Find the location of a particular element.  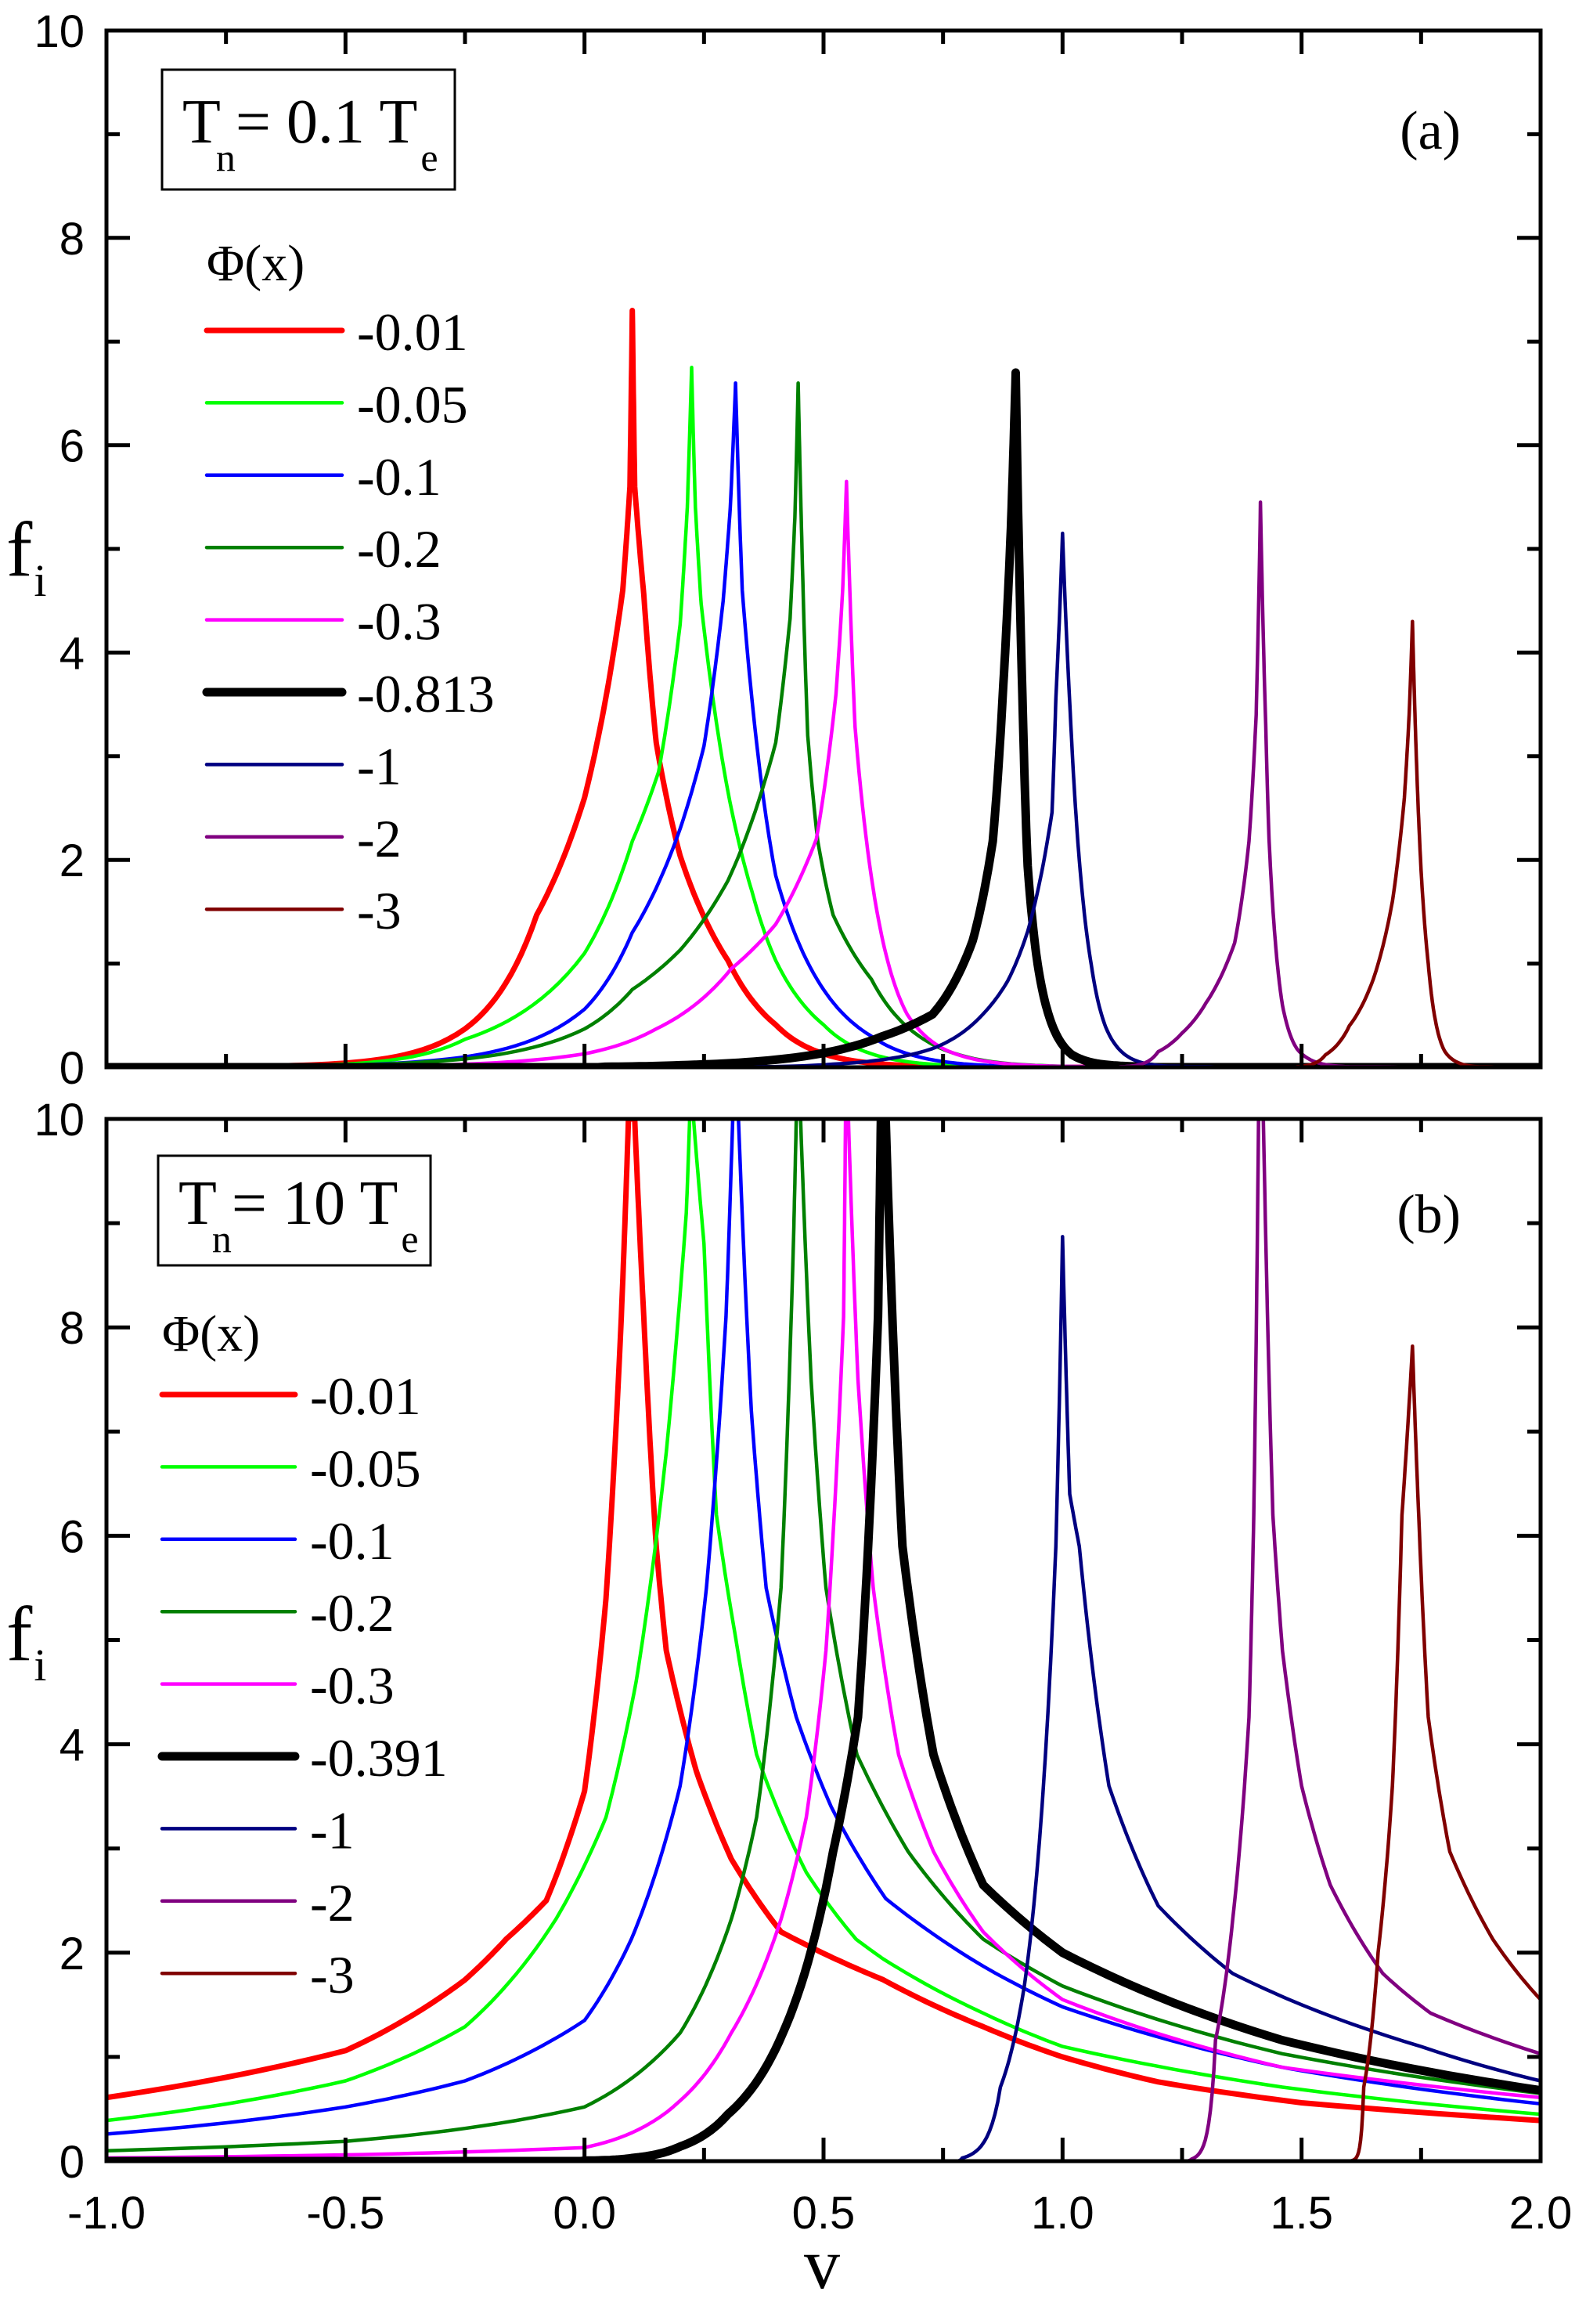

legend: Φ(x) -0.01 -0.05 -0.1 -0.2 -0.3 -0.391 -1 -2 -3 is located at coordinates (302, 1655).